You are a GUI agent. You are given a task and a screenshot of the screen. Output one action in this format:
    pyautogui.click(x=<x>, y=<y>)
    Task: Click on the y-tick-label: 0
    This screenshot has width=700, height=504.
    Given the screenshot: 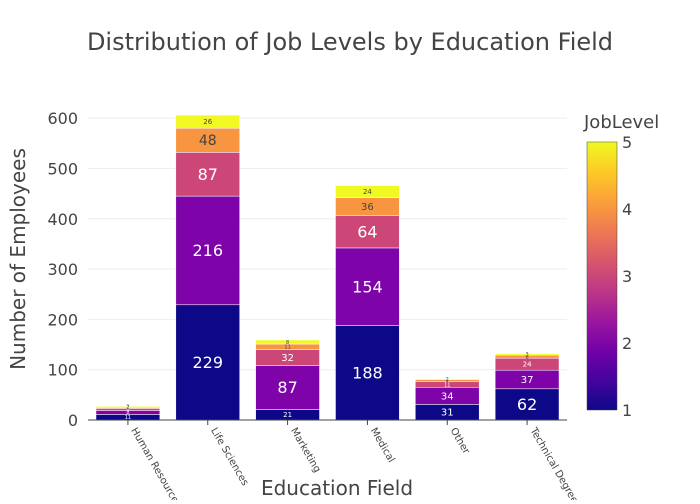 What is the action you would take?
    pyautogui.click(x=73, y=420)
    